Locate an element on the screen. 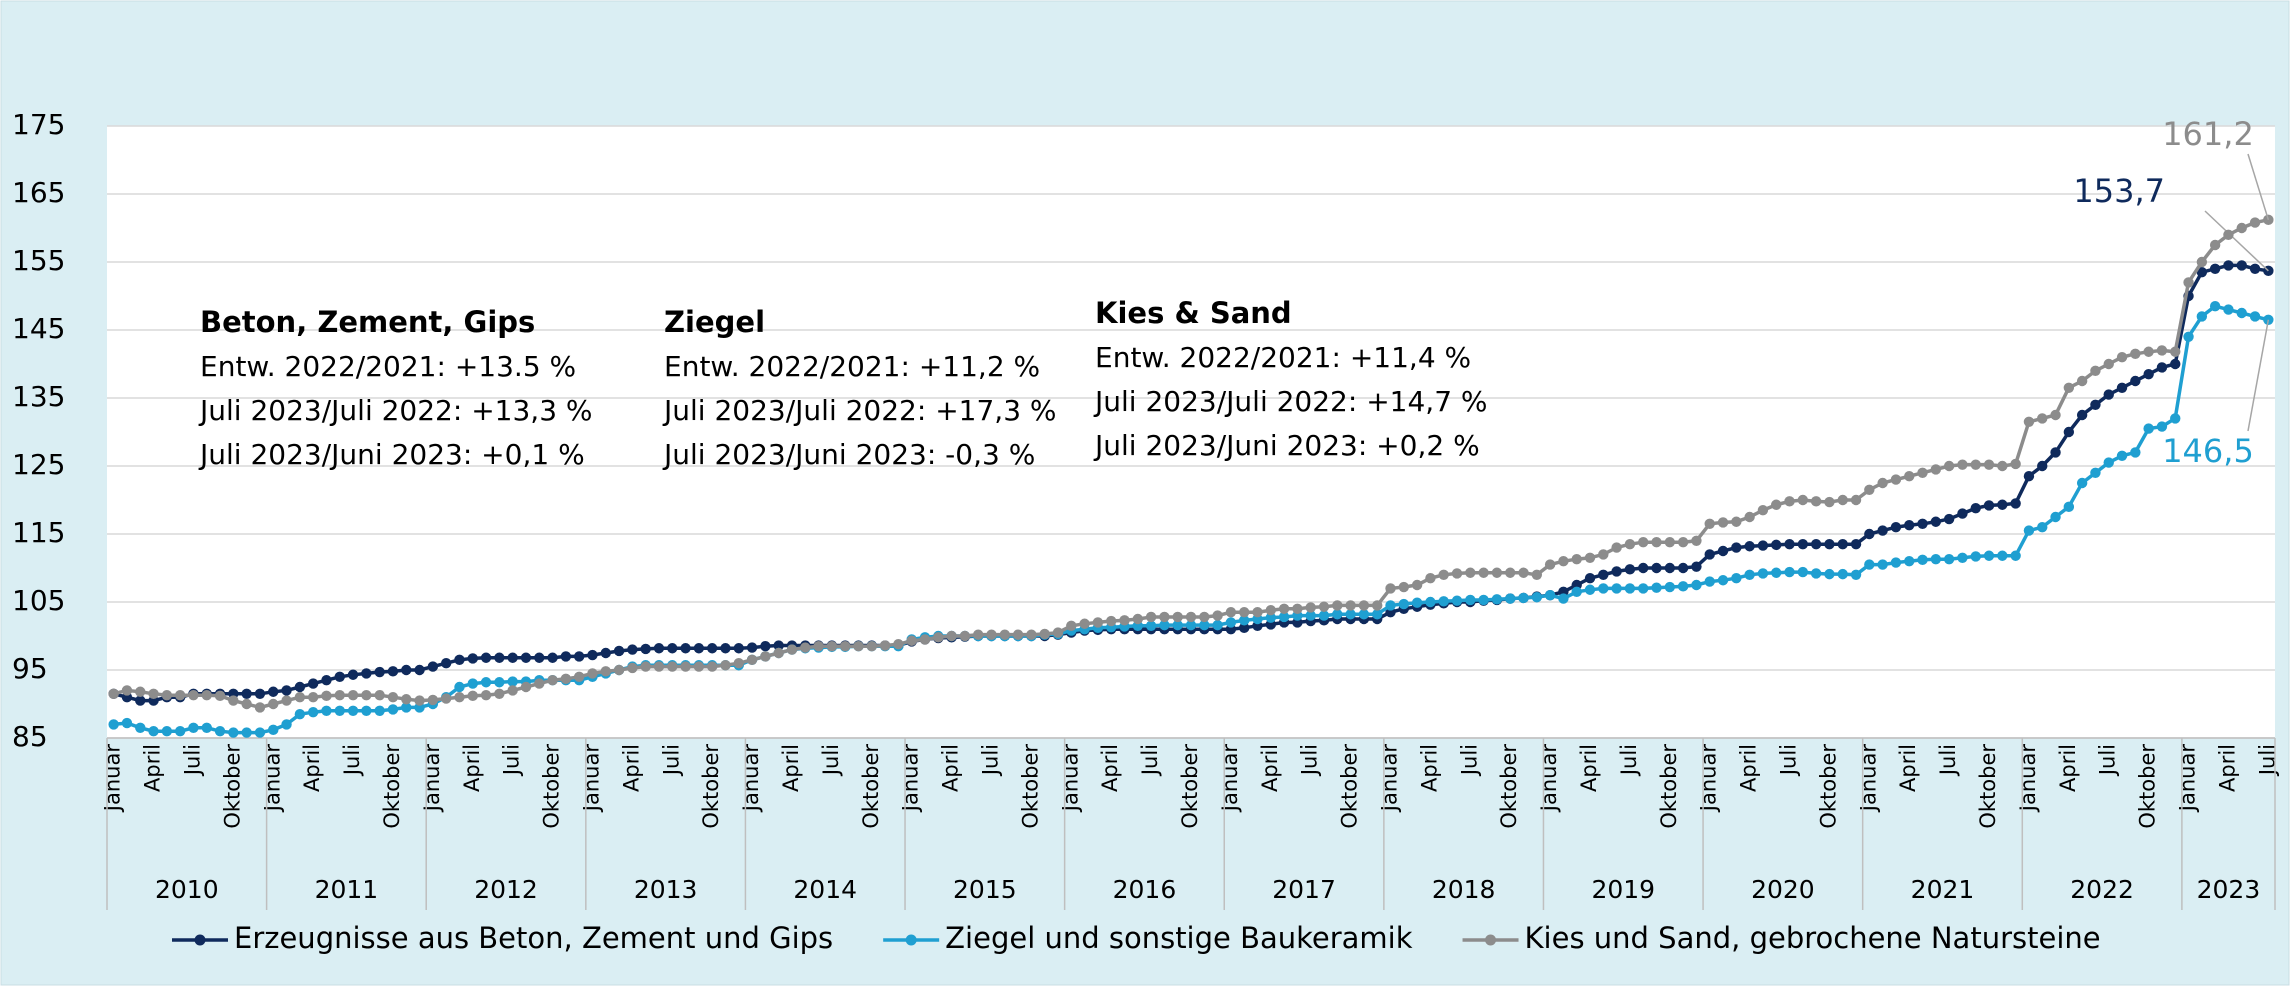  leader-line is located at coordinates (2236, 241).